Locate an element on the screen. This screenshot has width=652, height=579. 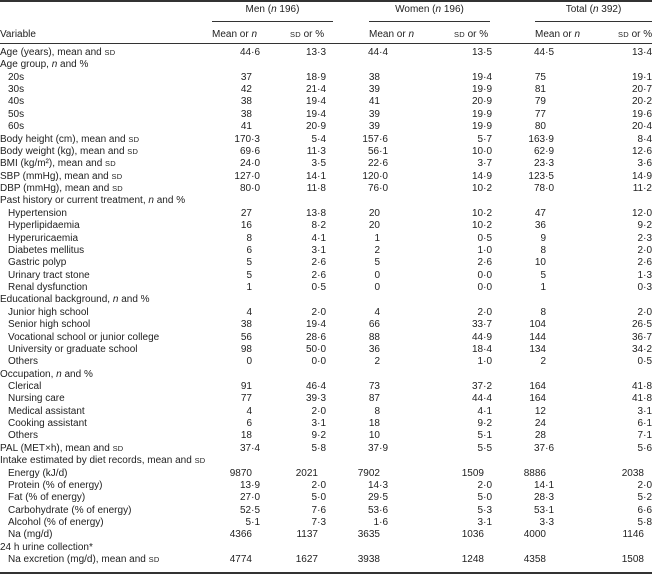
table-row: Hyperlipidaemia 16 8·2 20 10·2 36 9·2 is located at coordinates (326, 226).